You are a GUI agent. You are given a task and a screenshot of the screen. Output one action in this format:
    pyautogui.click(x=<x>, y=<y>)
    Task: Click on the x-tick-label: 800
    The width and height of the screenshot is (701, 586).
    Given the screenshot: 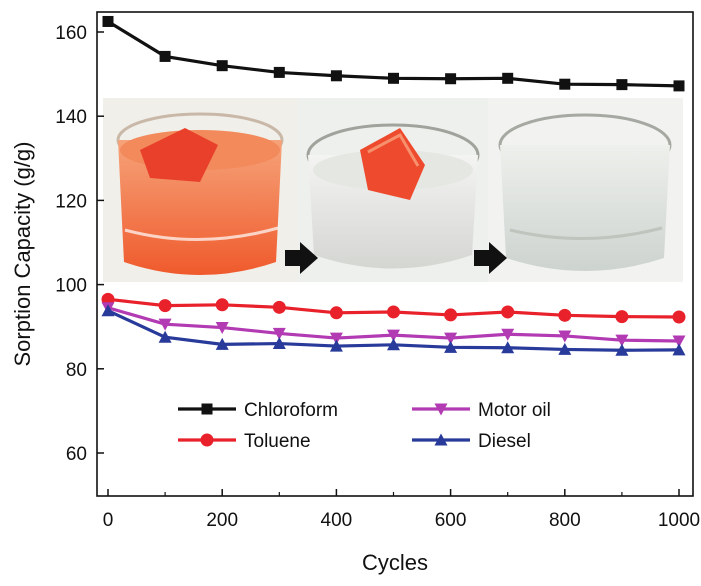 What is the action you would take?
    pyautogui.click(x=565, y=520)
    